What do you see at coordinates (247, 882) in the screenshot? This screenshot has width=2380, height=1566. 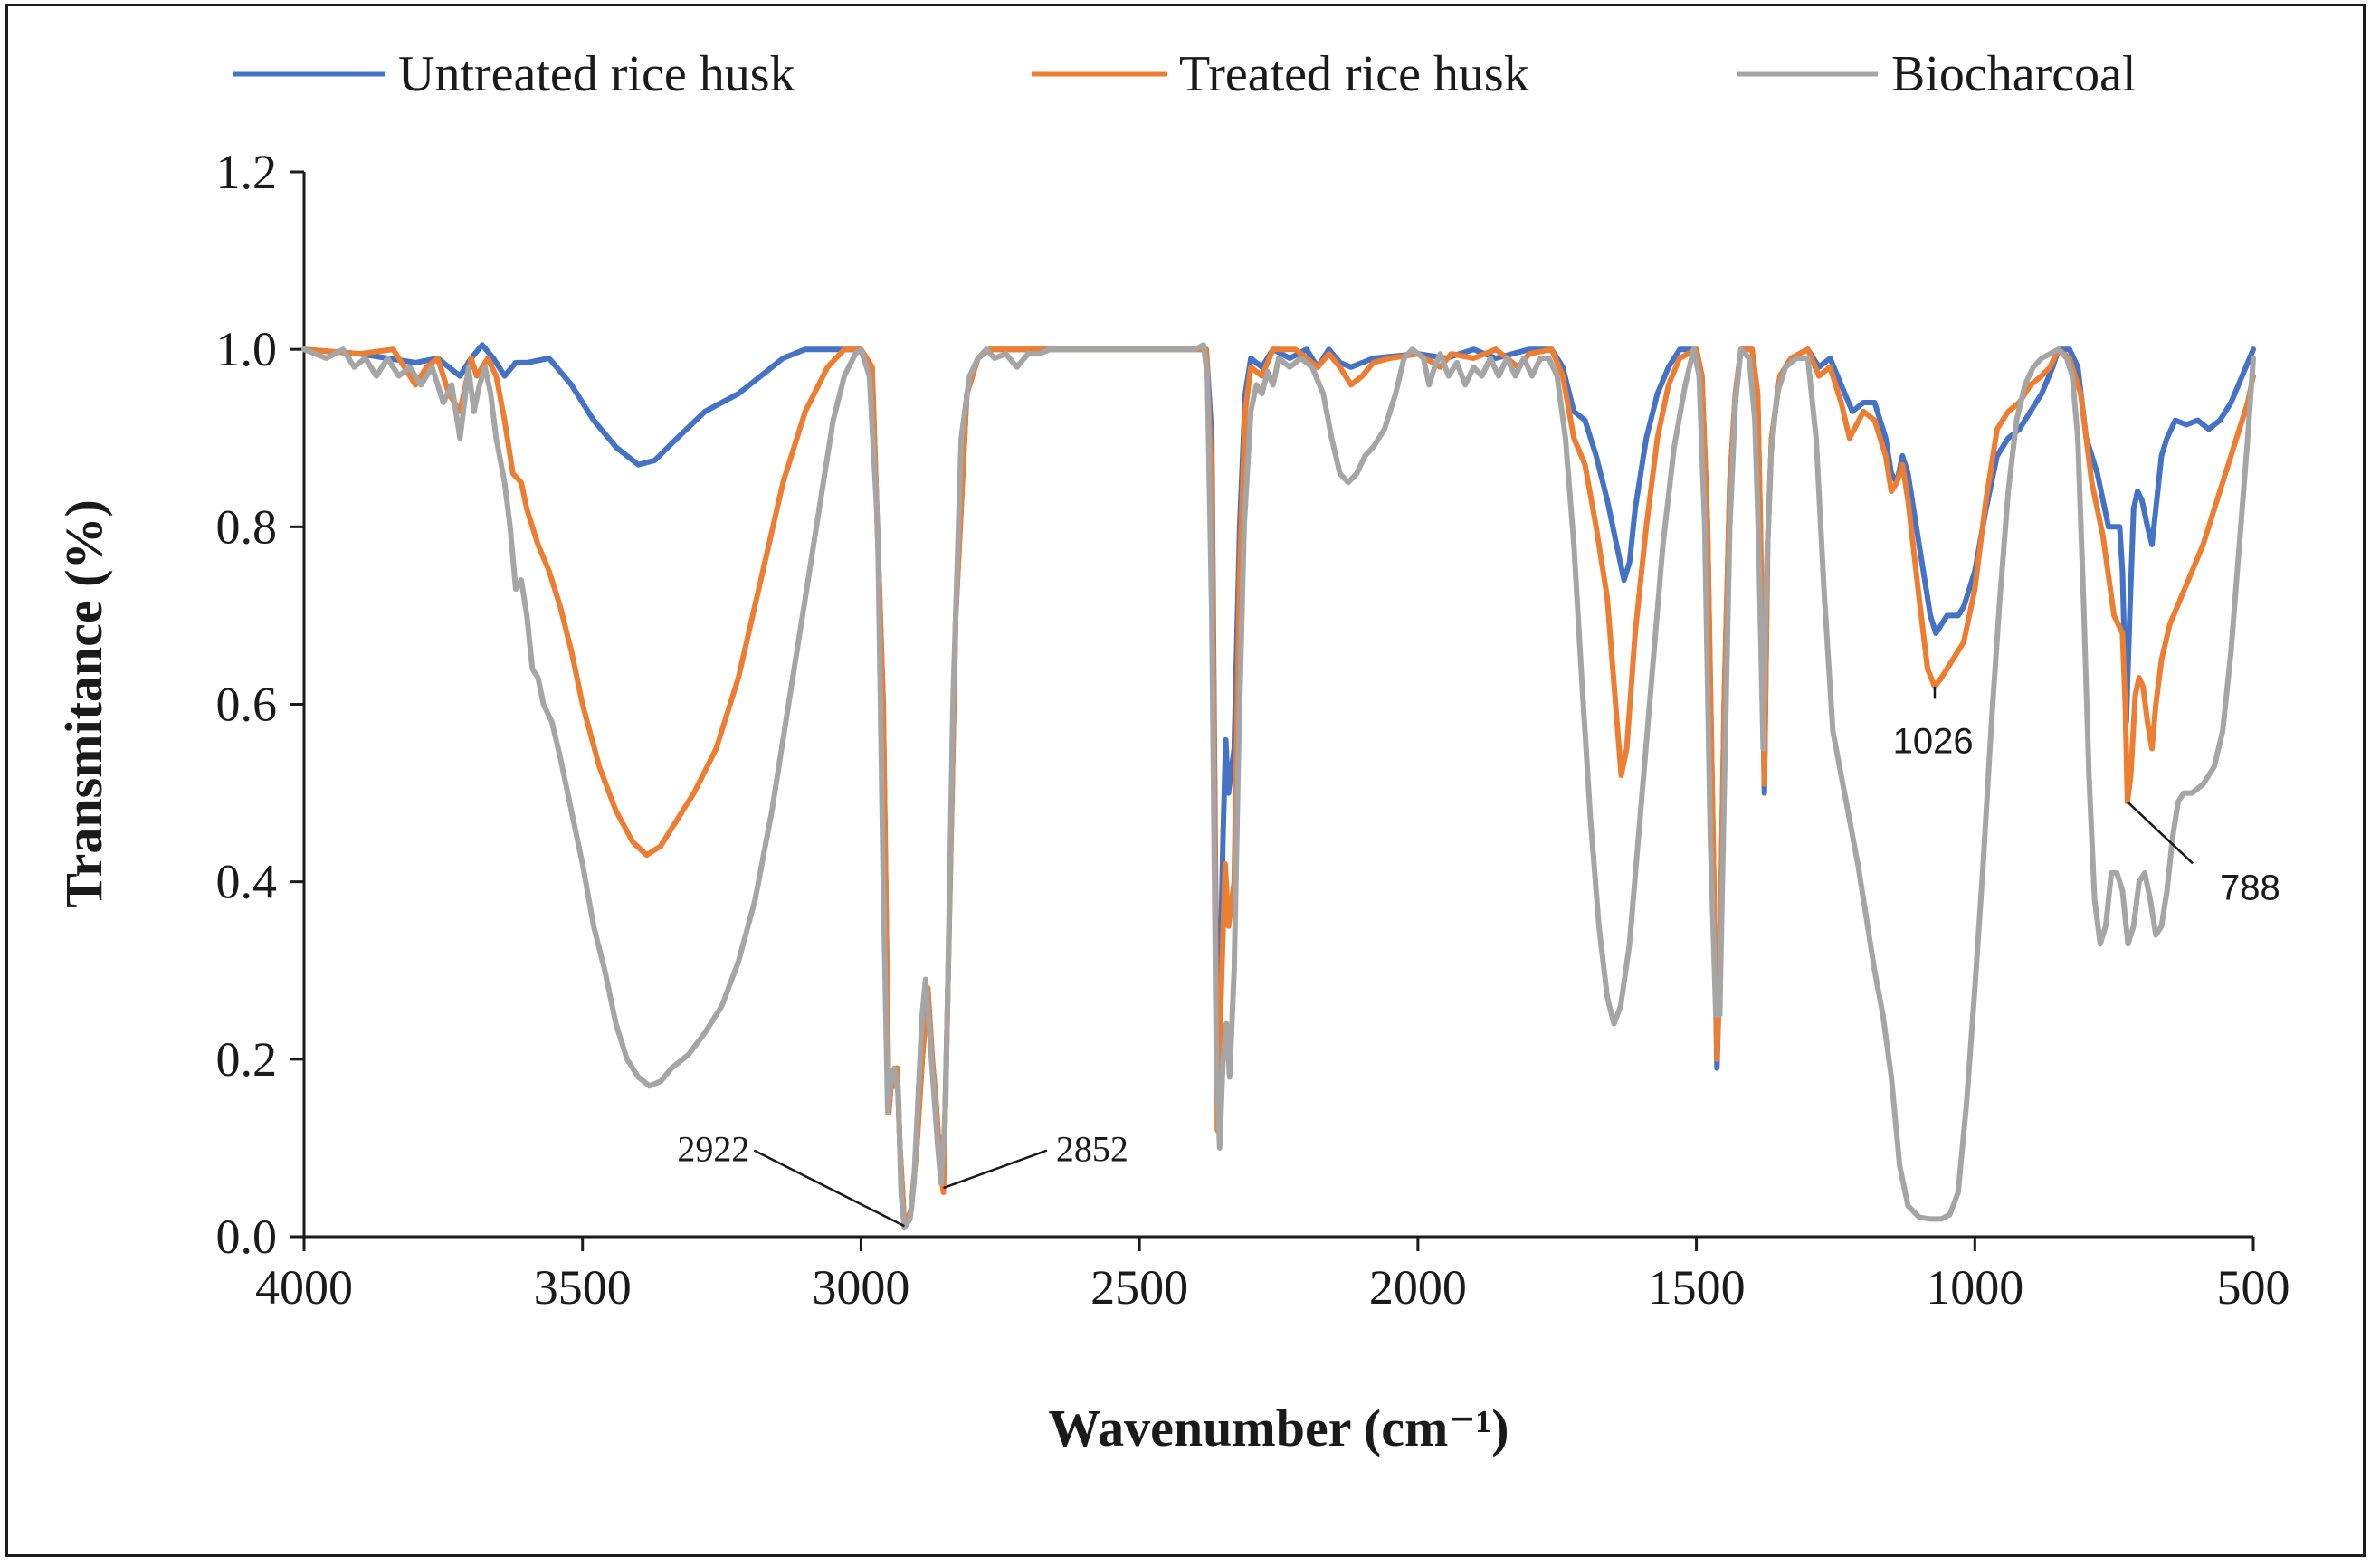 I see `y-tick-label: 0.4` at bounding box center [247, 882].